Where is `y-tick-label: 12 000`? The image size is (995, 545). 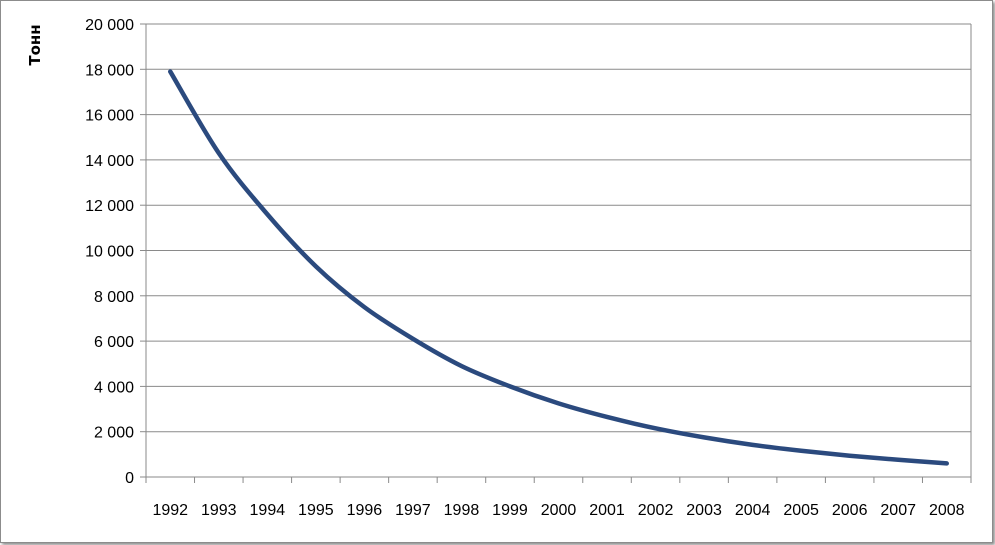 y-tick-label: 12 000 is located at coordinates (109, 206).